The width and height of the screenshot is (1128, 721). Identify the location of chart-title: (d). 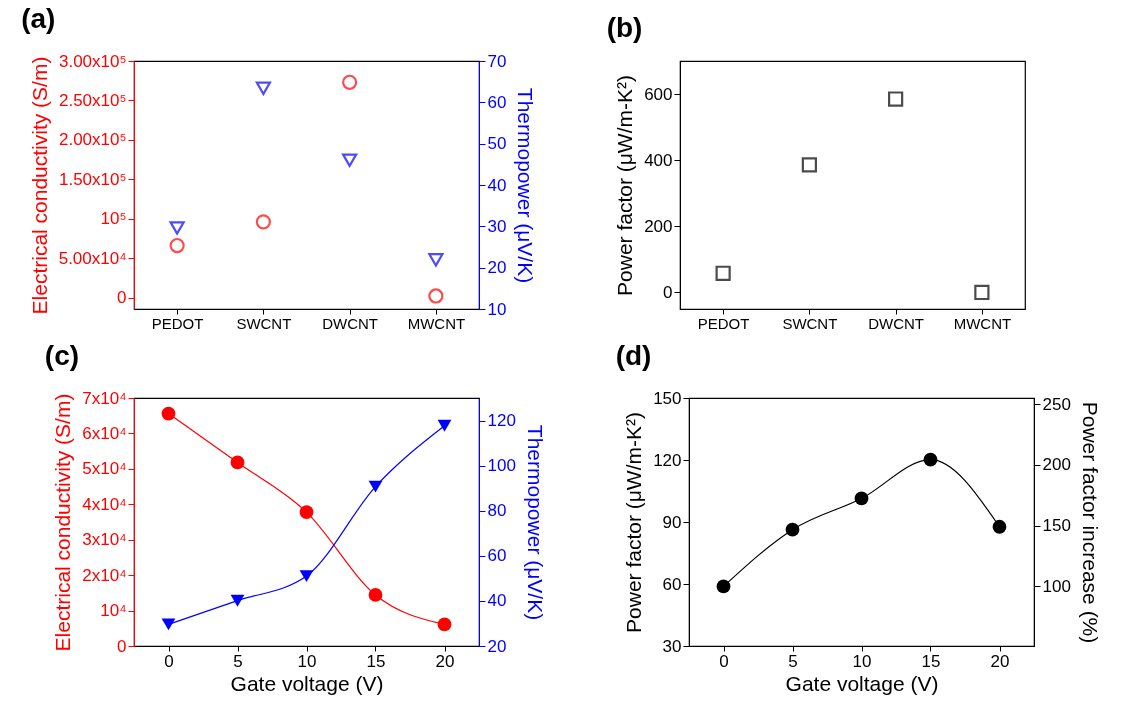
(633, 355).